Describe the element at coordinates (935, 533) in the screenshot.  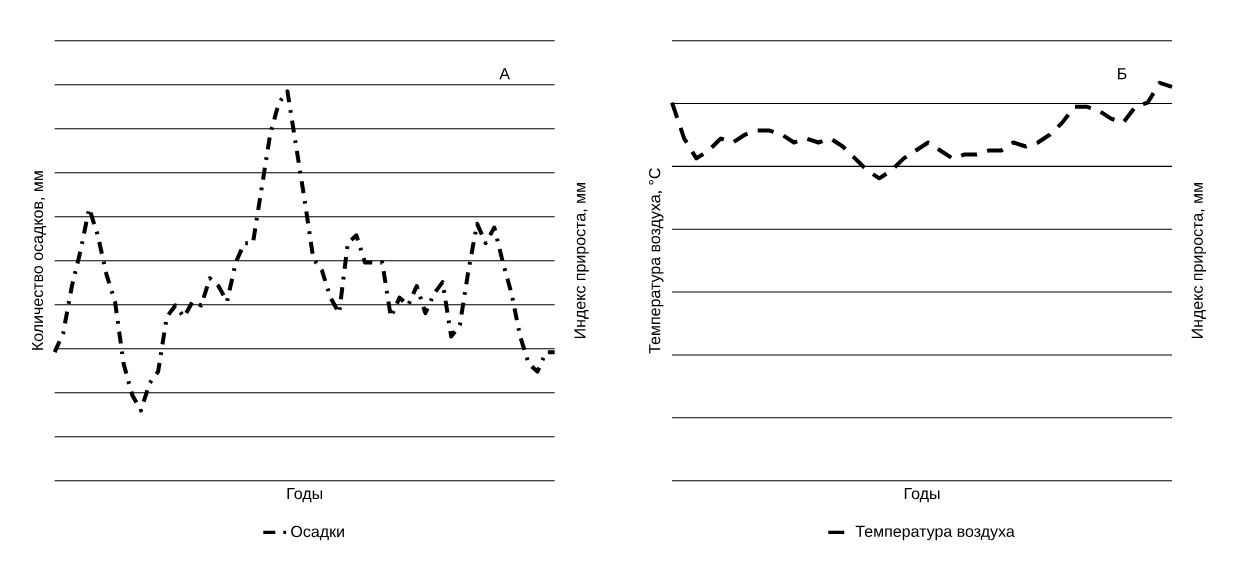
I see `legend-label: Температура воздуха` at that location.